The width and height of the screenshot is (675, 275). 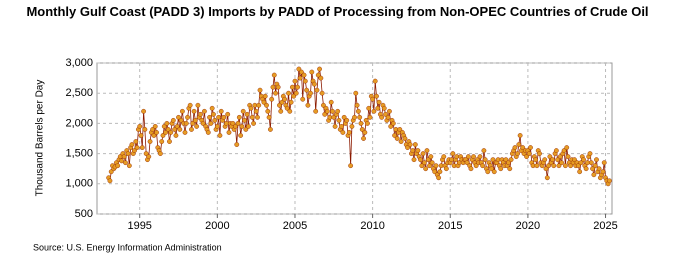 I want to click on x-tick-label: 2015, so click(x=450, y=226).